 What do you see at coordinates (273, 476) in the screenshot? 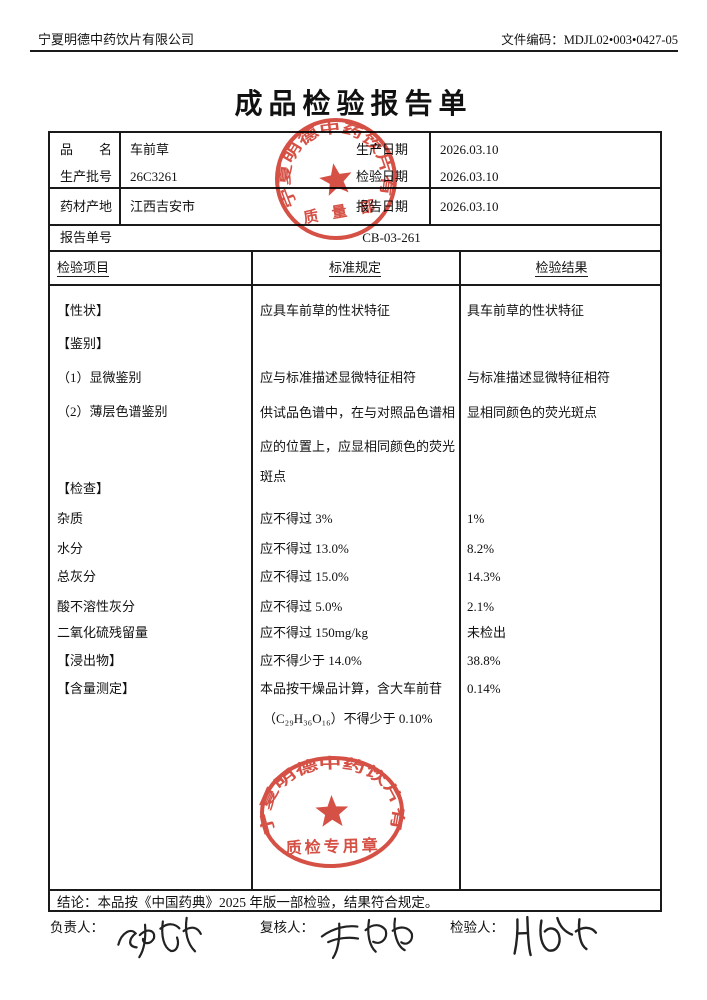
I see `row-standard: 斑点` at bounding box center [273, 476].